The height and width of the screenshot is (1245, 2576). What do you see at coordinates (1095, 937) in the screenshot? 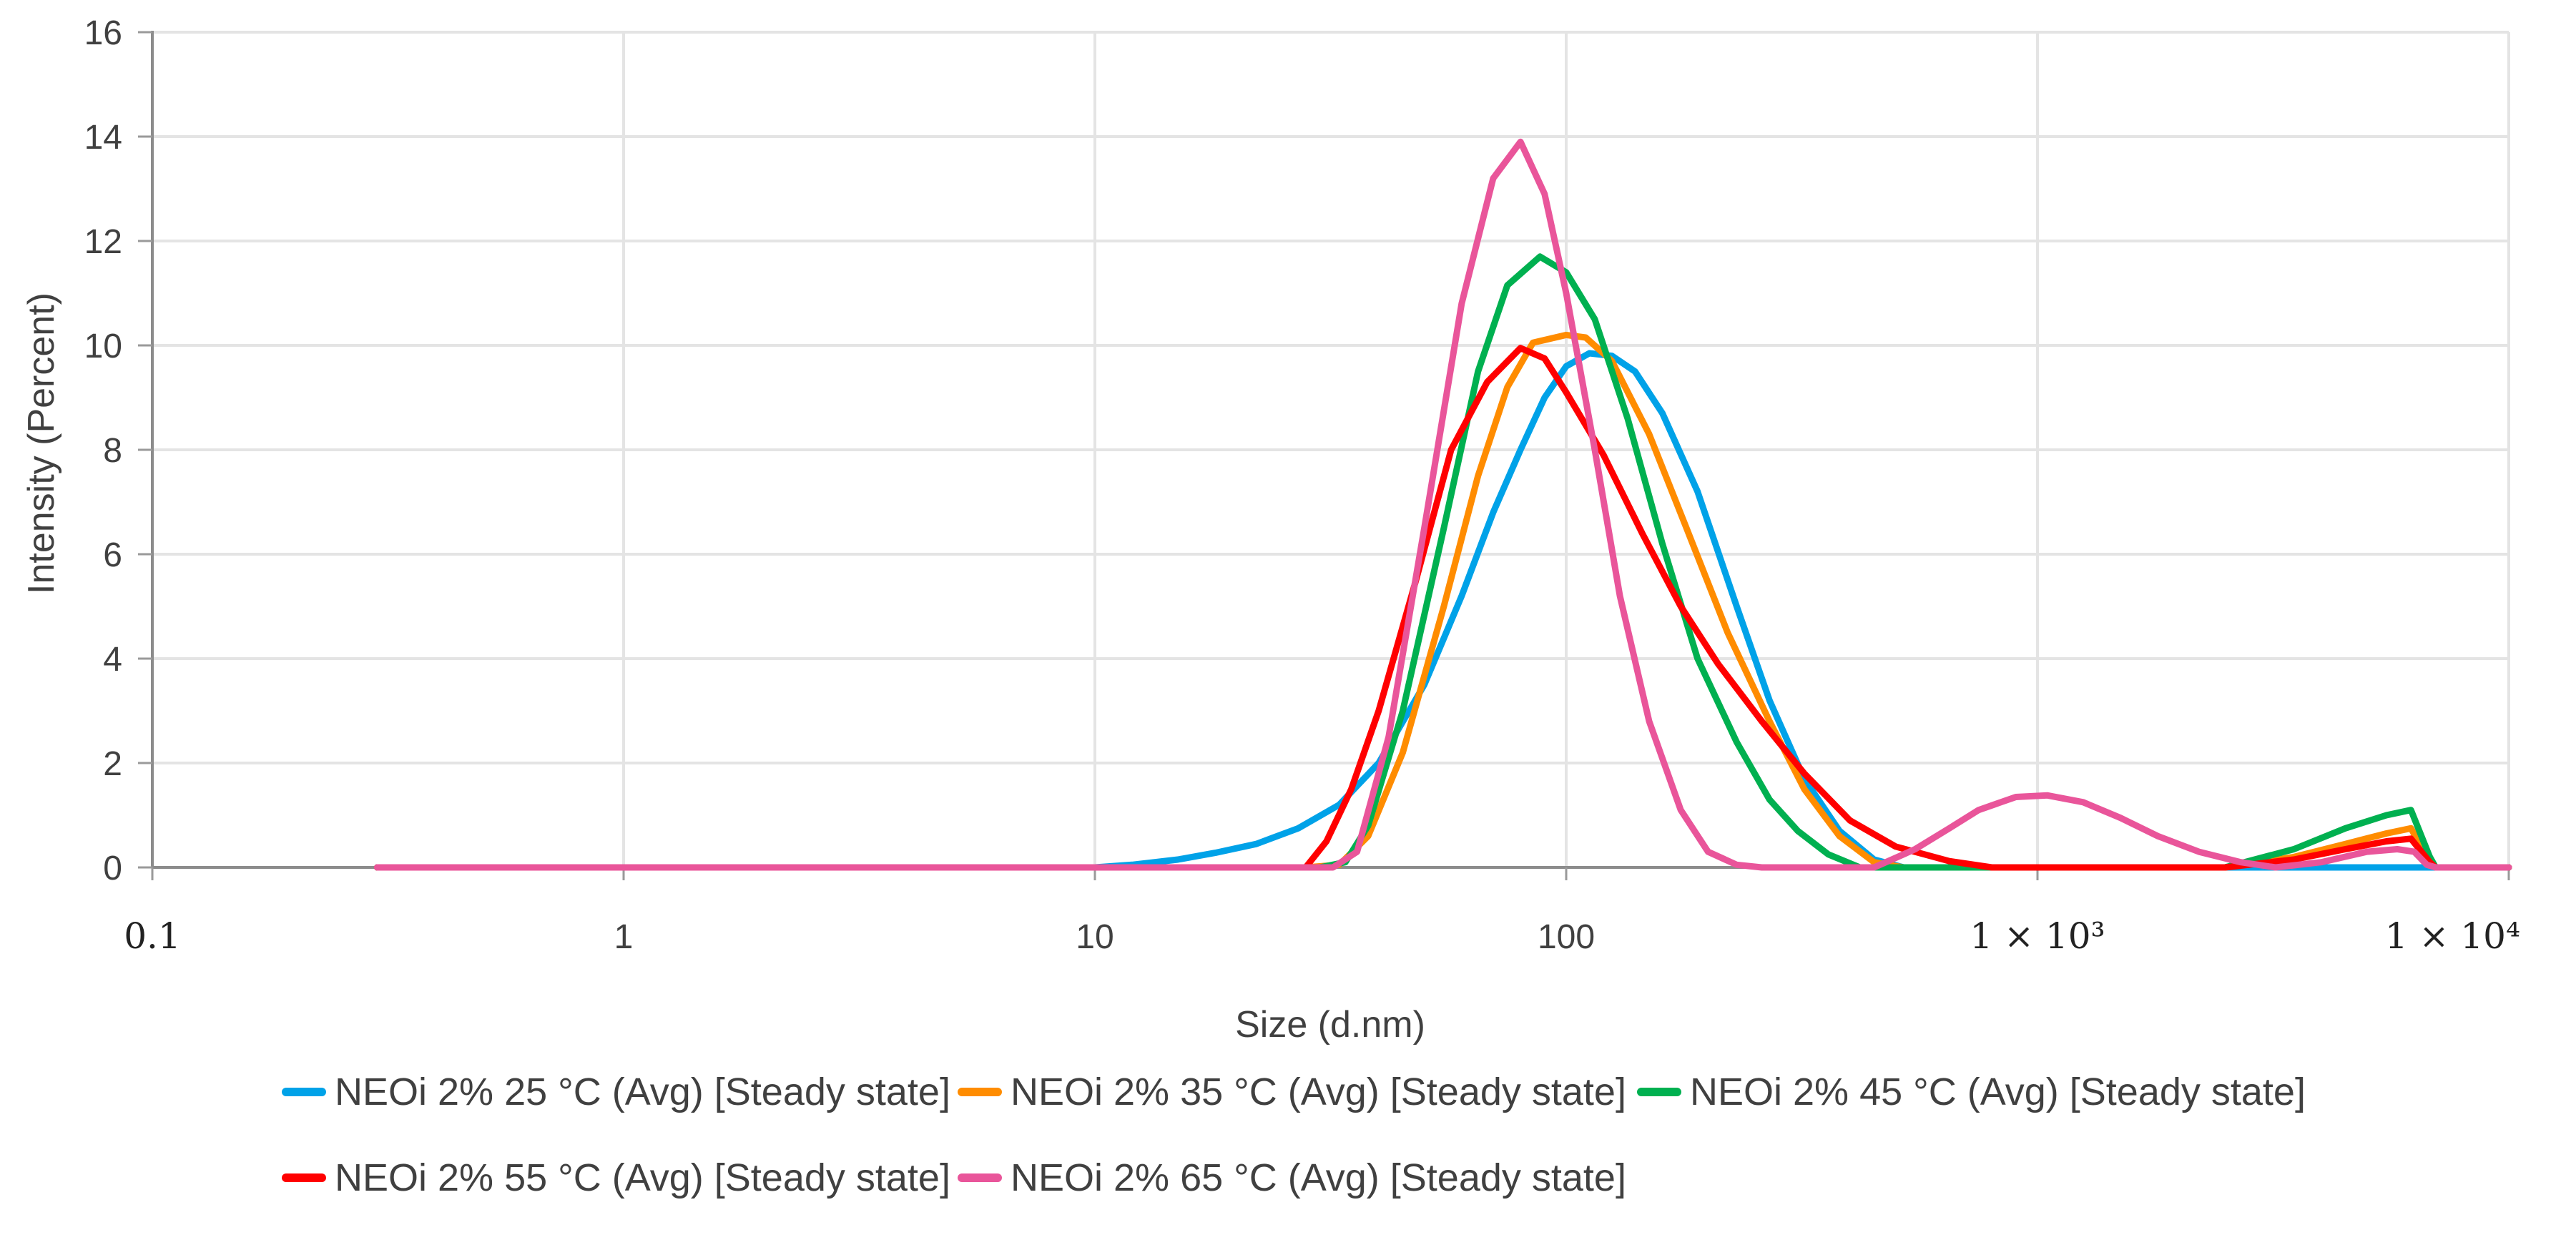
I see `x-tick-label-10: 10` at bounding box center [1095, 937].